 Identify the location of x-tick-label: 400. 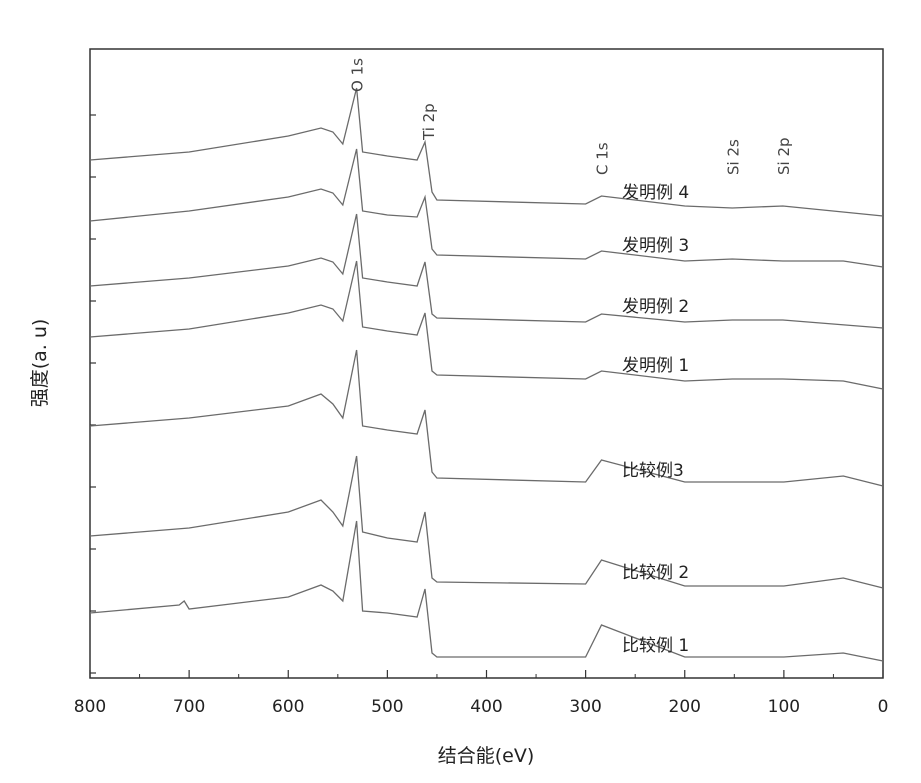
(486, 707).